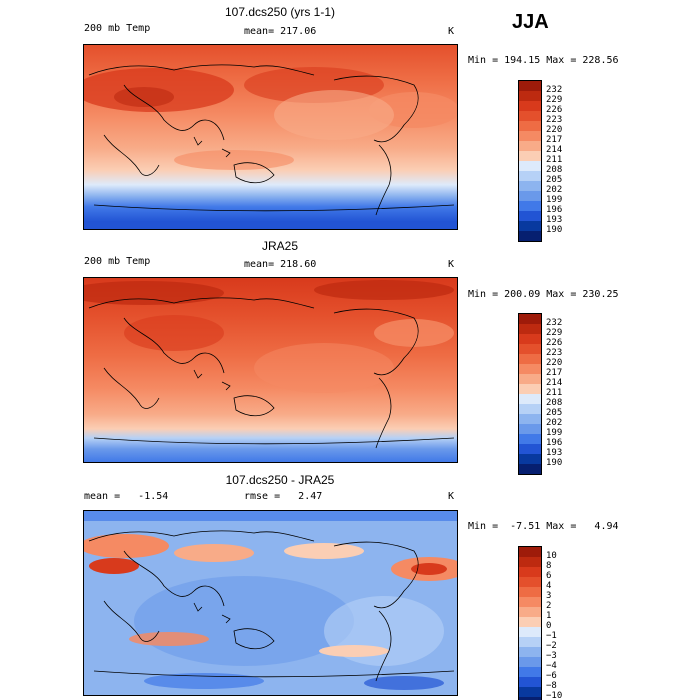  Describe the element at coordinates (554, 150) in the screenshot. I see `colorbar-tick-label: 214` at that location.